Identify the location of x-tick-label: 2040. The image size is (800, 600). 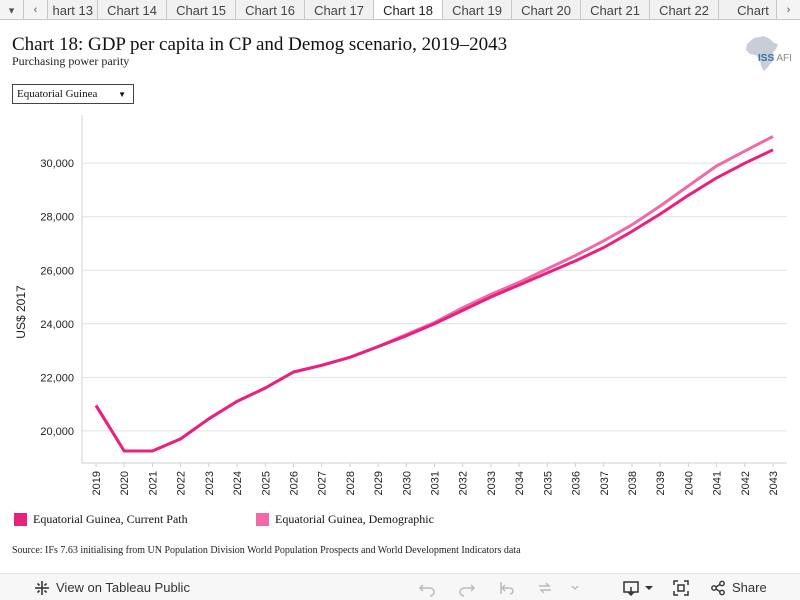
(689, 483).